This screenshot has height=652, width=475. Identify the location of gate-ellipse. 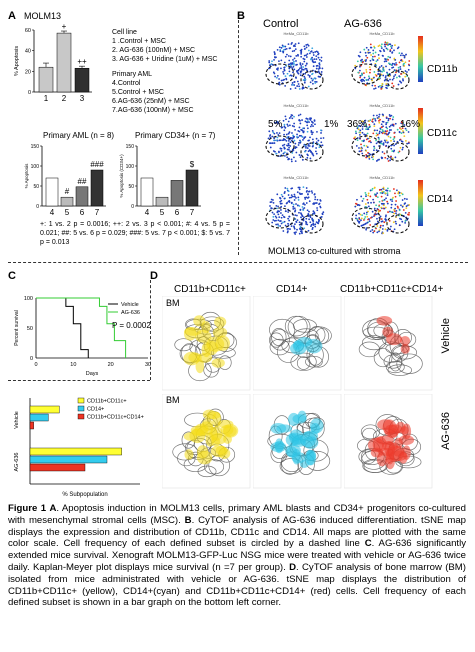
(398, 152).